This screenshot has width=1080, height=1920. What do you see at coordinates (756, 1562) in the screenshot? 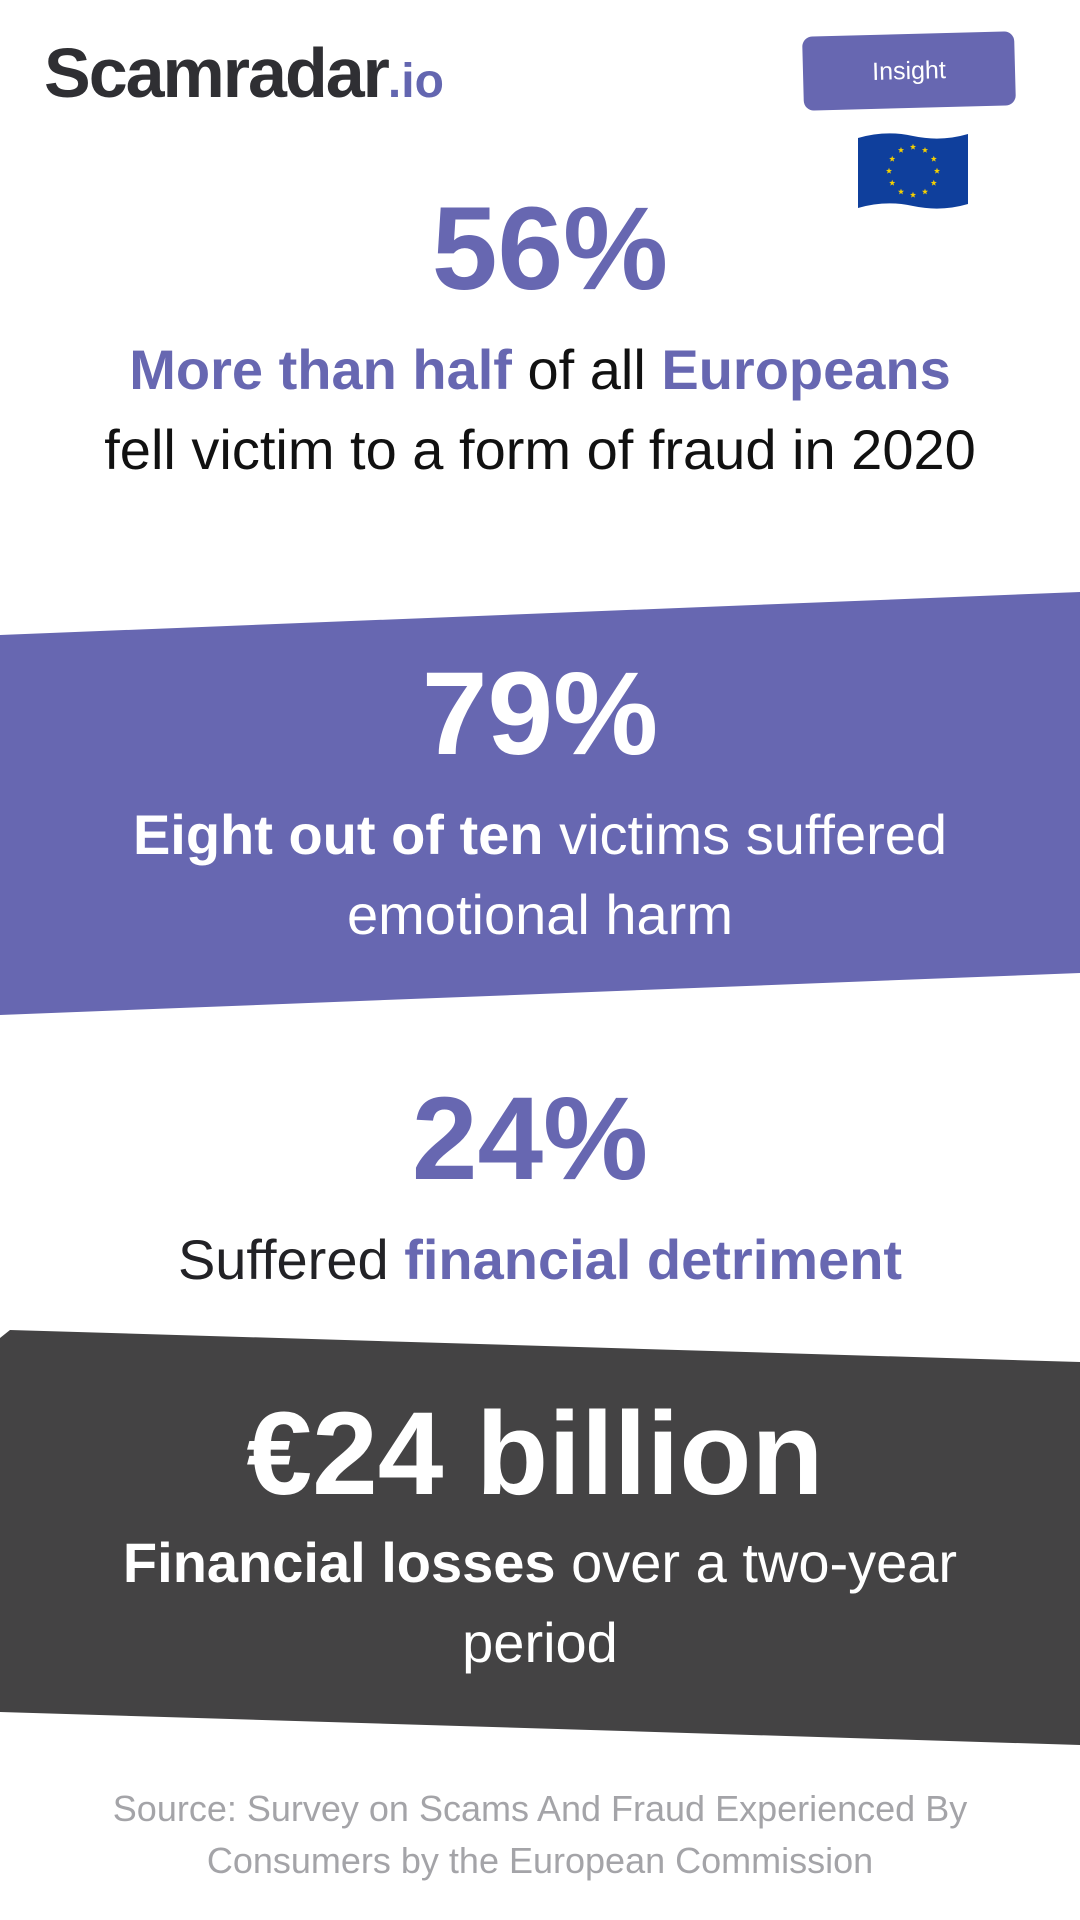
I see `plain-text: over a two-year` at bounding box center [756, 1562].